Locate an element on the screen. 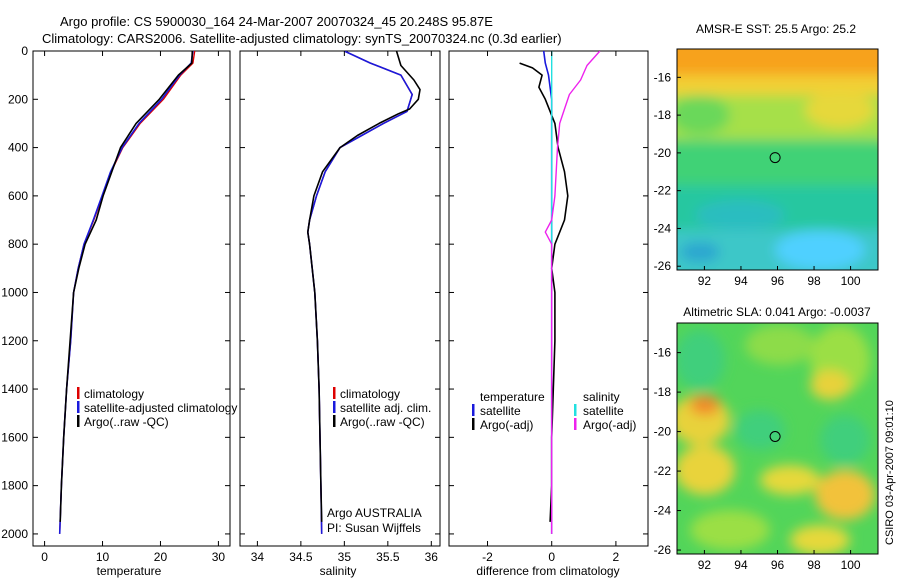 Image resolution: width=900 pixels, height=580 pixels. sst-map-image is located at coordinates (777, 159).